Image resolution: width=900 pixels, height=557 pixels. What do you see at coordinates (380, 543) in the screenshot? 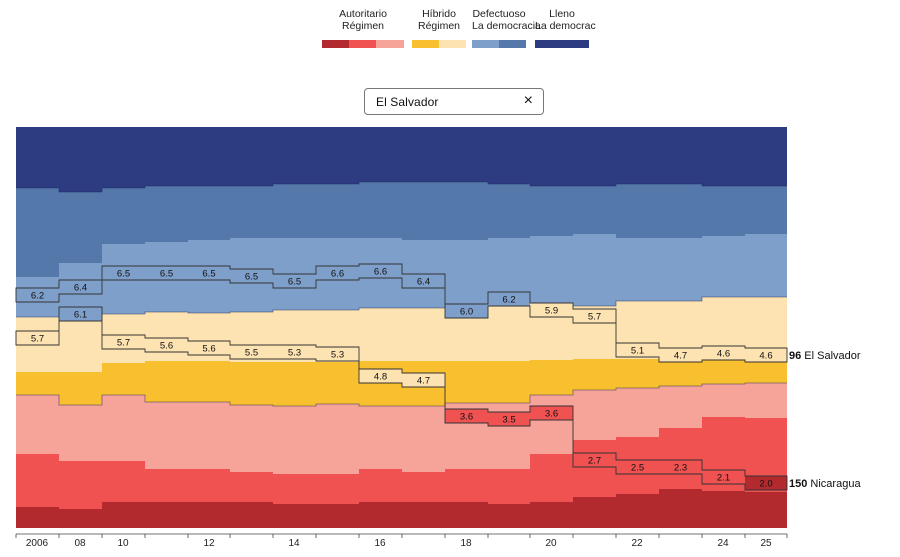
I see `x-tick-label-16: 16` at bounding box center [380, 543].